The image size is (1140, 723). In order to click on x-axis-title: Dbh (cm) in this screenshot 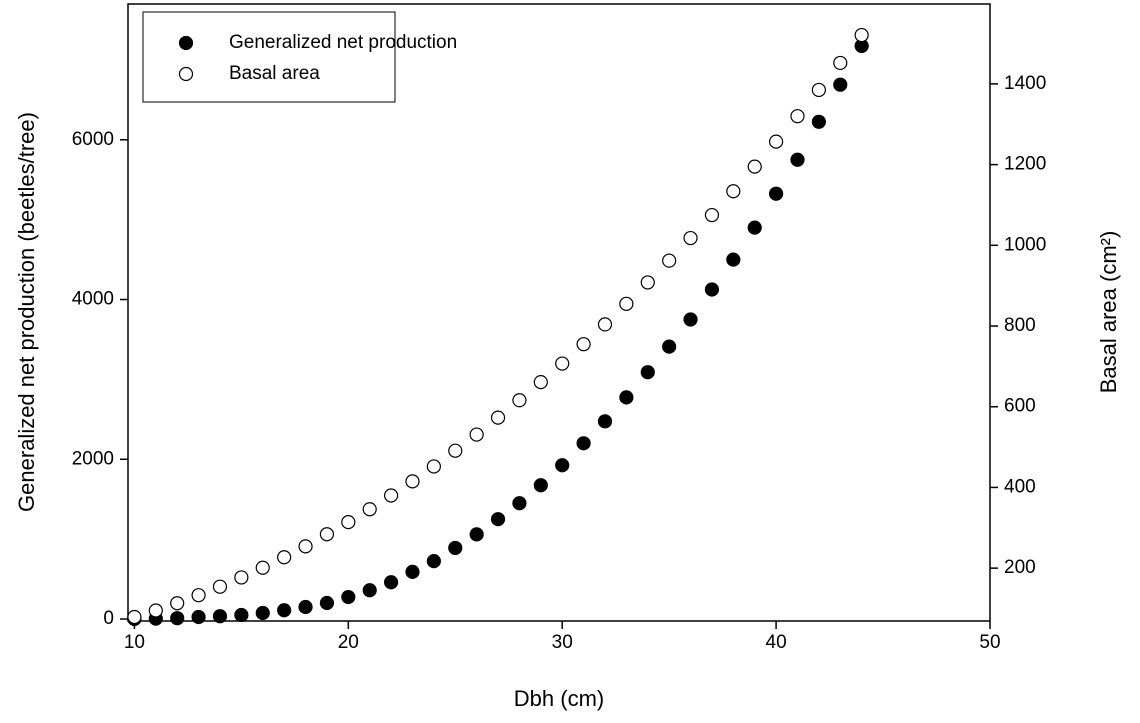, I will do `click(559, 698)`.